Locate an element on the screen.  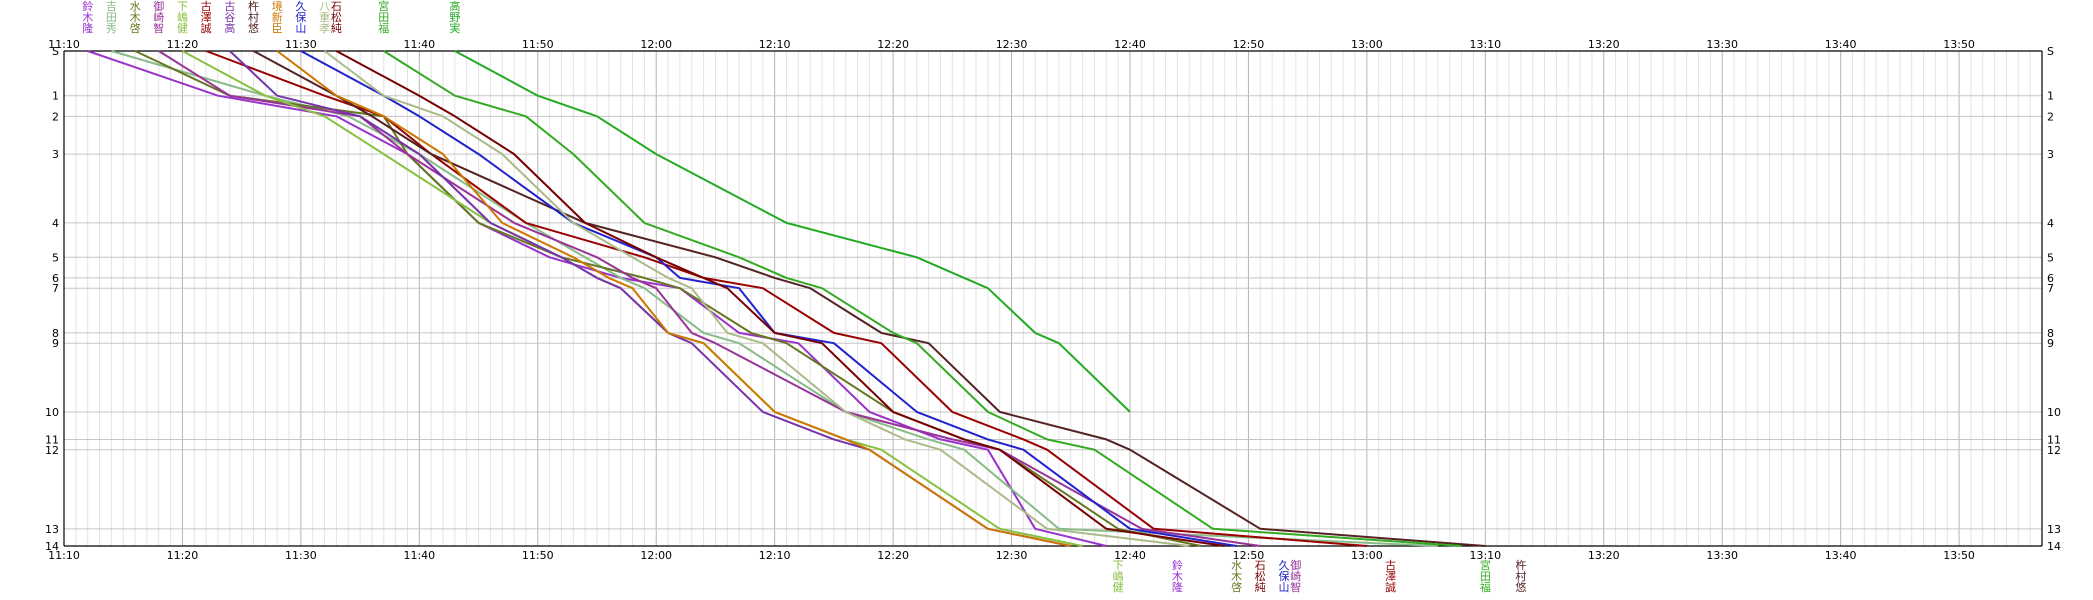
x-tick-label-bottom: 11:50 is located at coordinates (538, 555).